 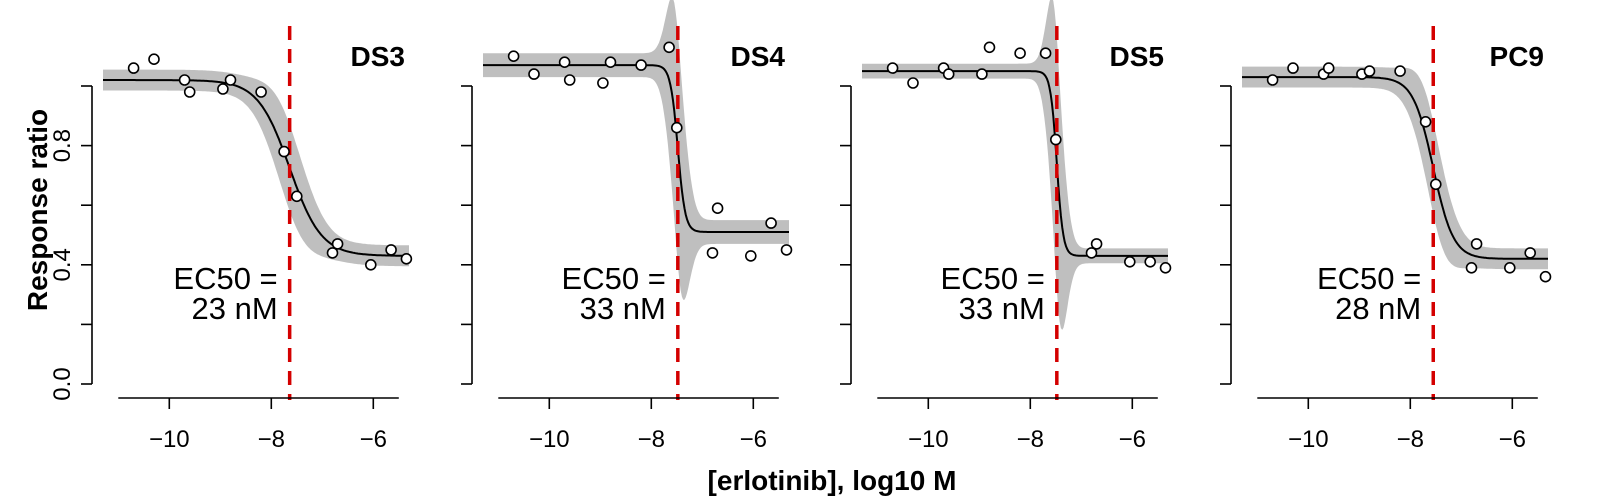 What do you see at coordinates (758, 56) in the screenshot?
I see `panel-title: DS4` at bounding box center [758, 56].